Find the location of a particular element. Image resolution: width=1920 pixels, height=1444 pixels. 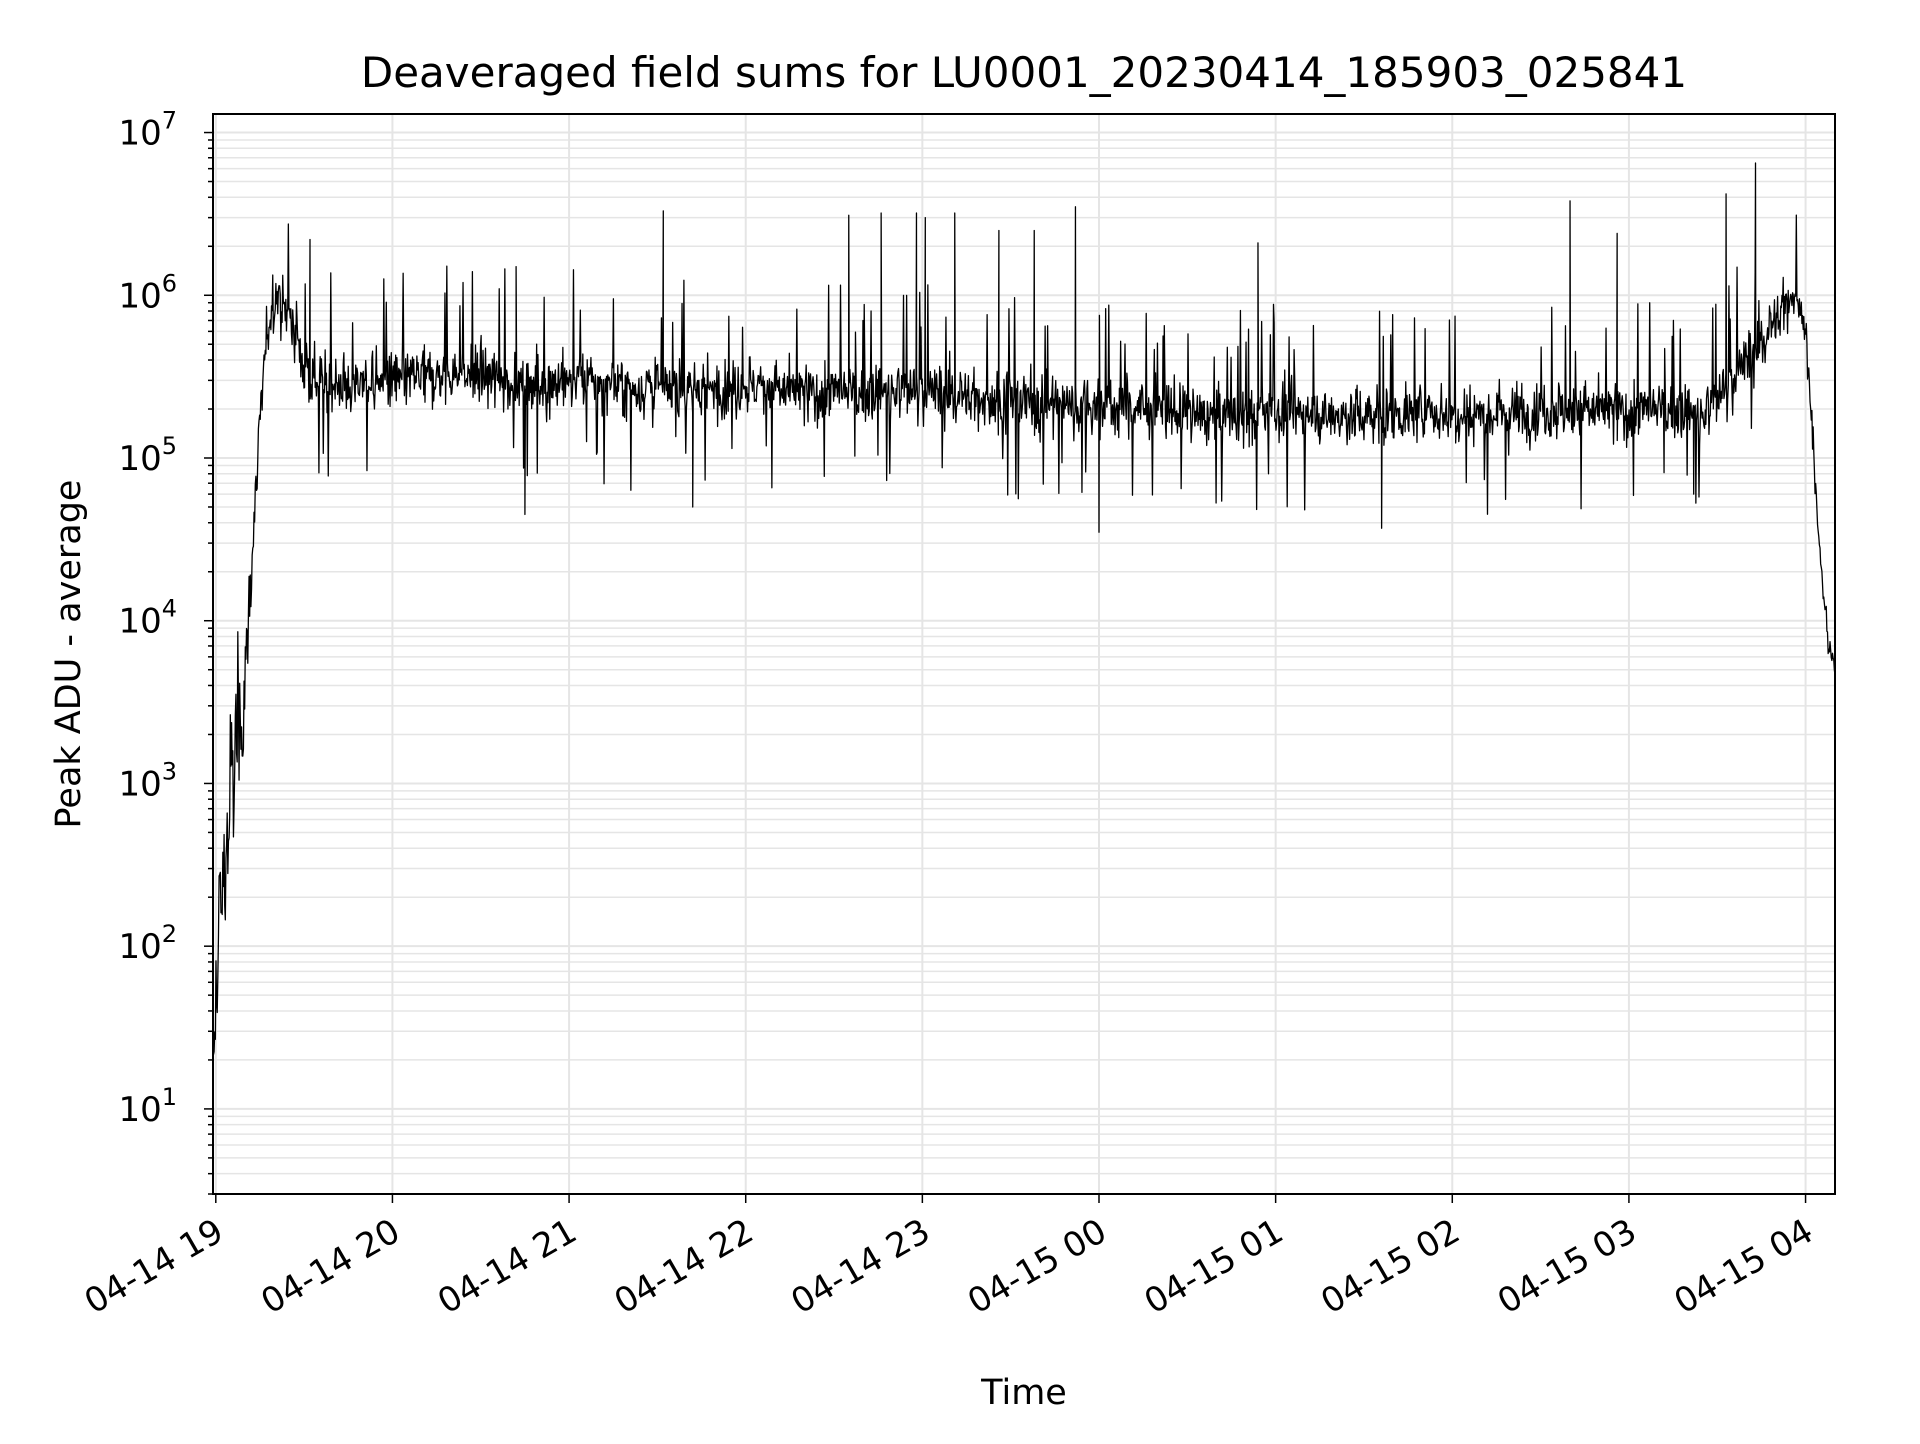

y-tick-label: 10⁷ is located at coordinates (147, 130).